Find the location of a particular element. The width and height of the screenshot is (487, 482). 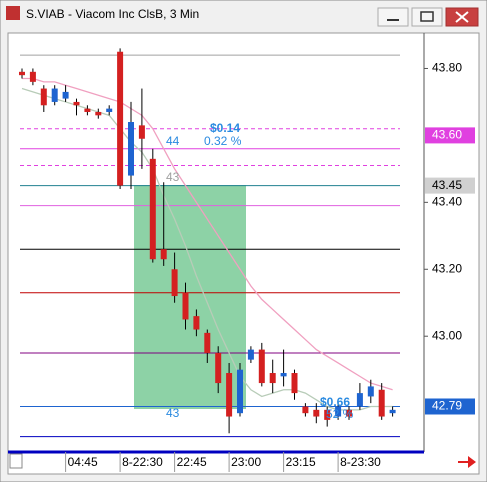

y-tick-label: 43.80 is located at coordinates (447, 68).